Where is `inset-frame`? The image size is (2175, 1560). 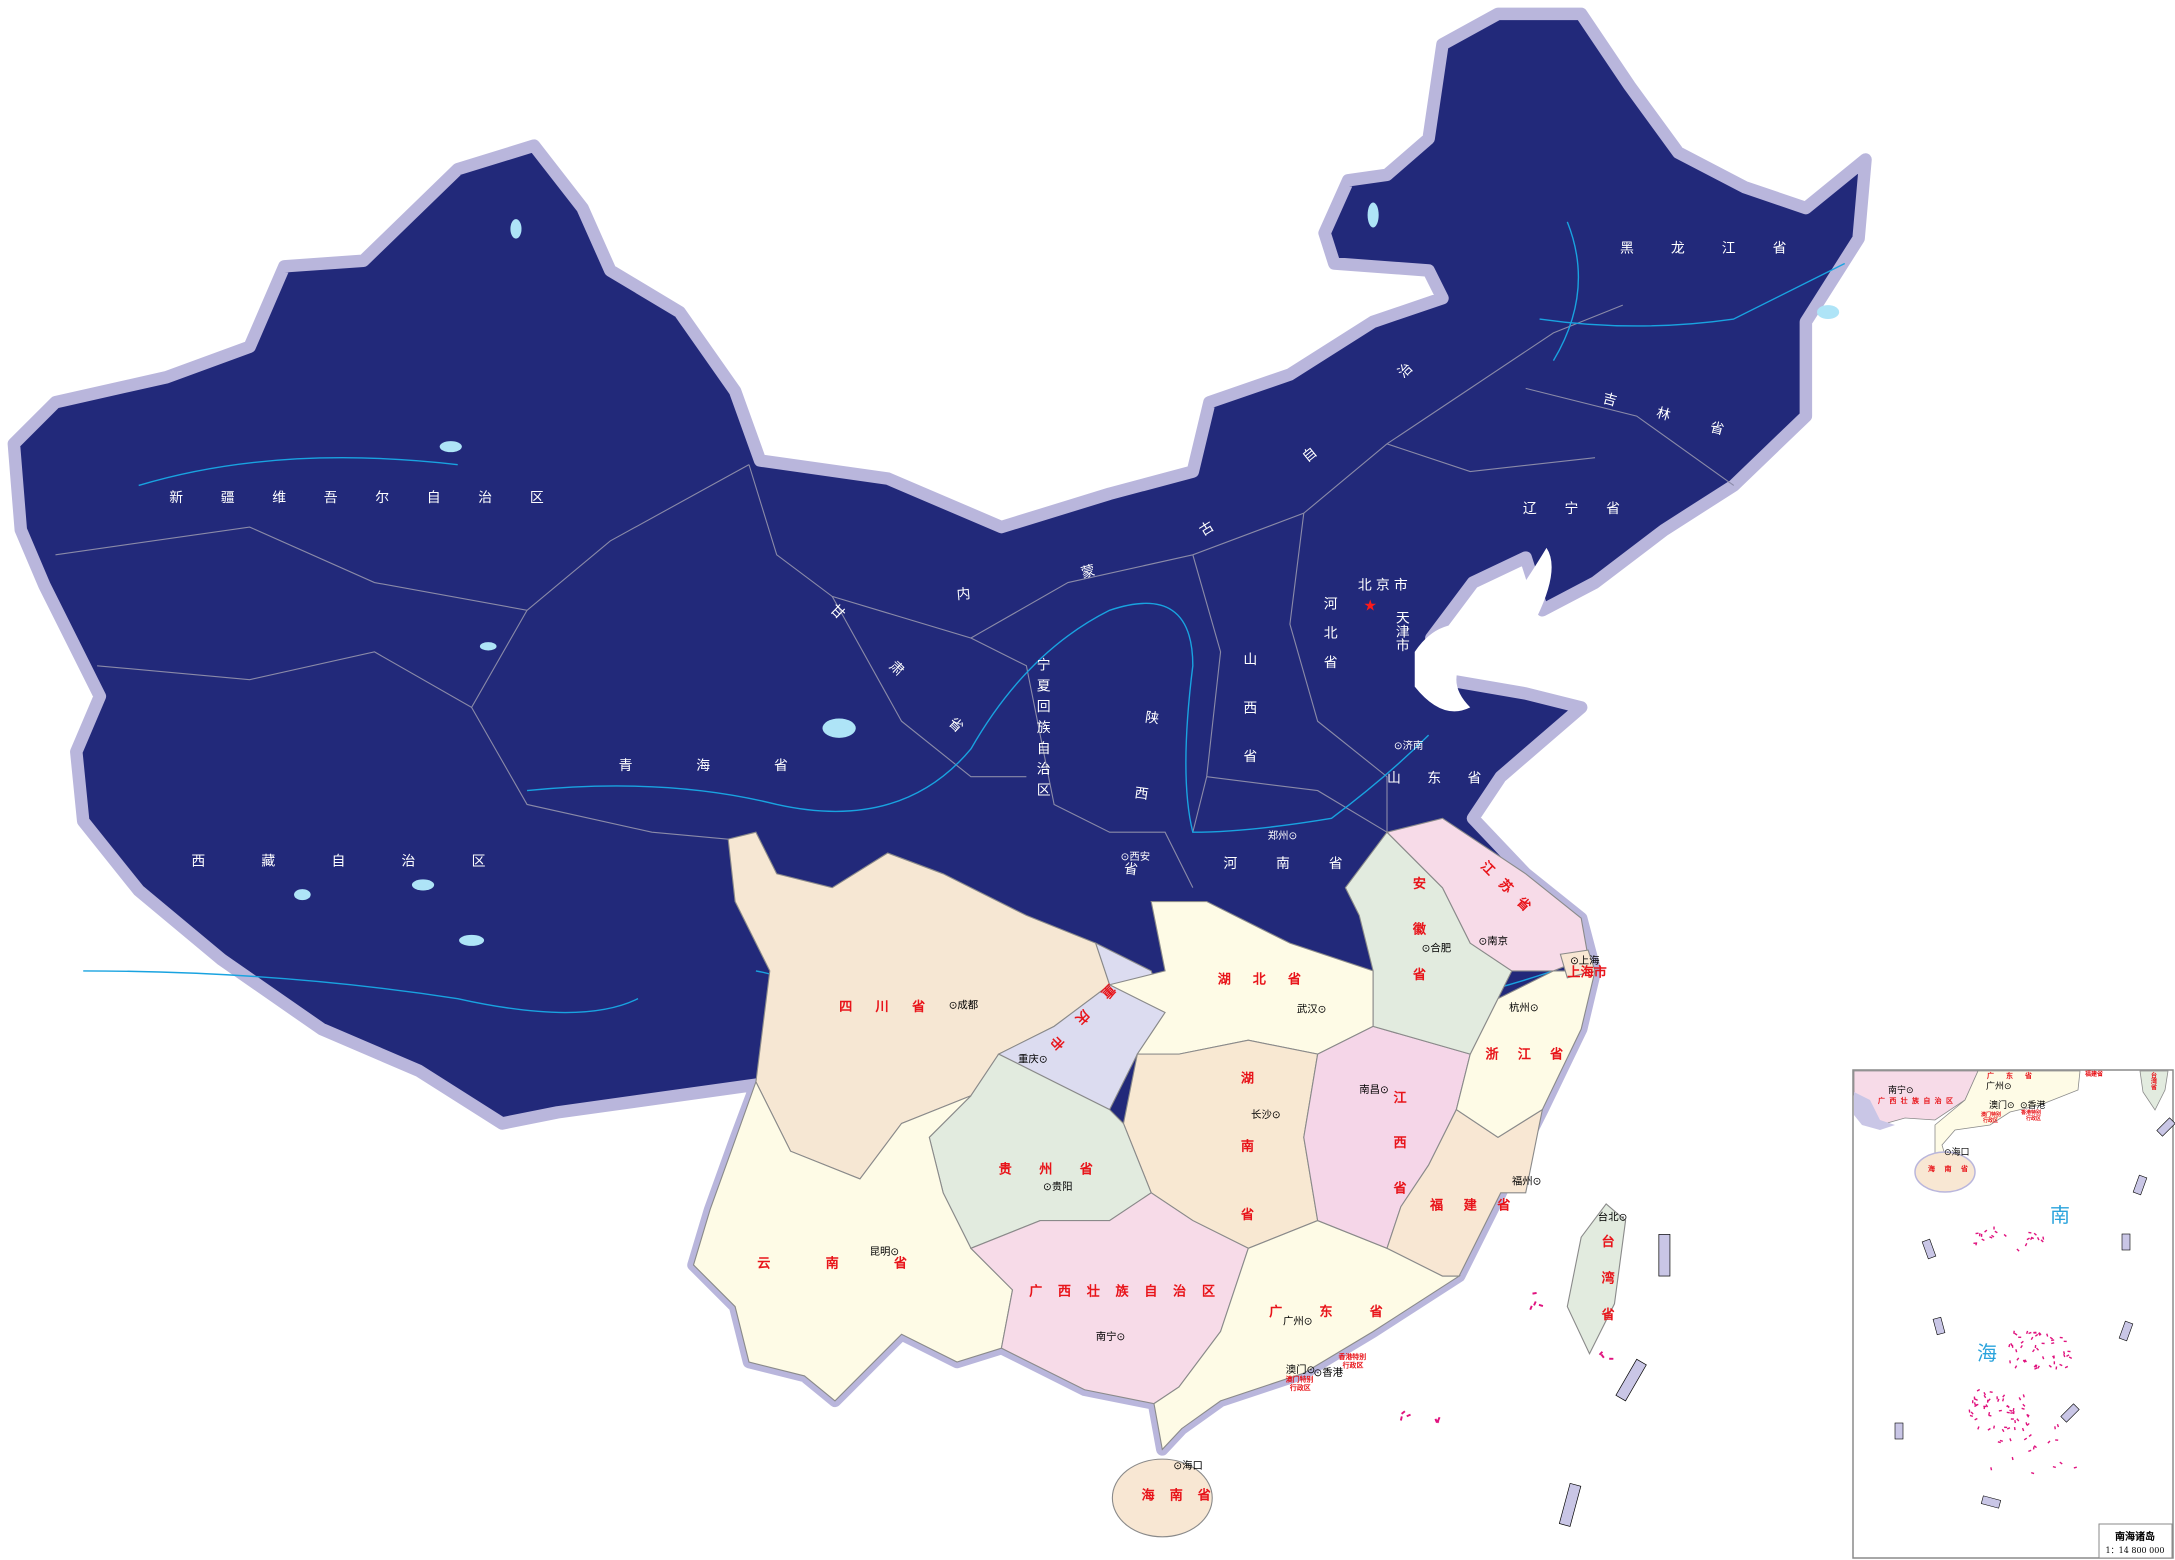
inset-frame is located at coordinates (2013, 1314).